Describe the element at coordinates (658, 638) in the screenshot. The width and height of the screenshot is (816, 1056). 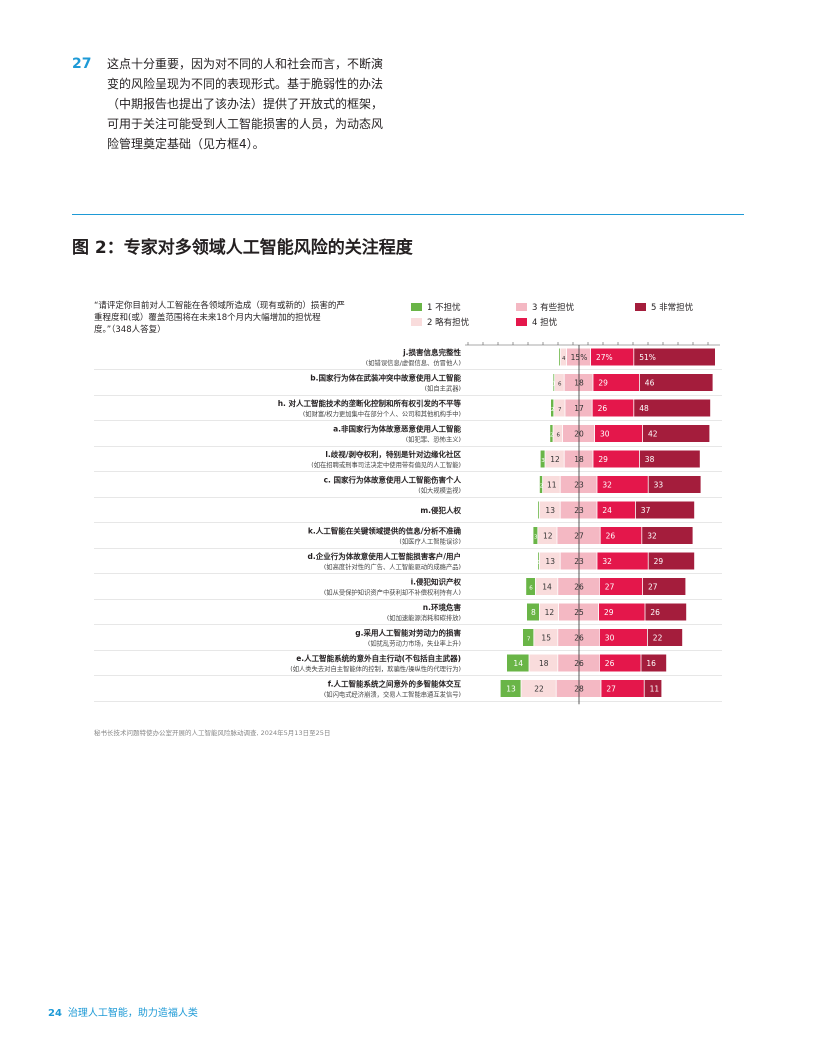
I see `data-label: 22` at that location.